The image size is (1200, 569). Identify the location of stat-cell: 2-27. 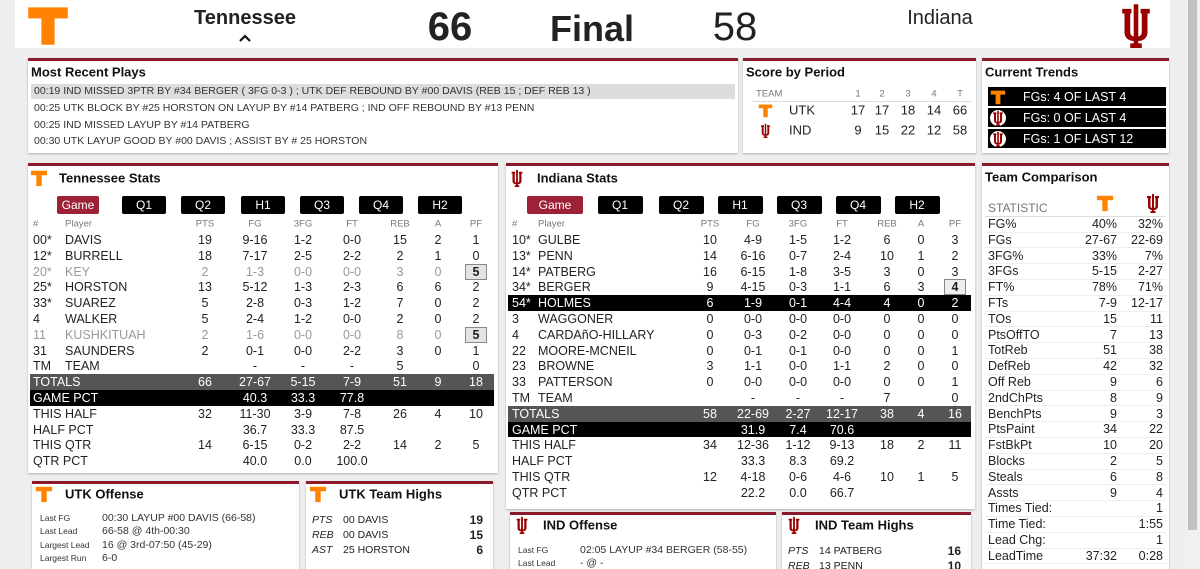
(798, 413).